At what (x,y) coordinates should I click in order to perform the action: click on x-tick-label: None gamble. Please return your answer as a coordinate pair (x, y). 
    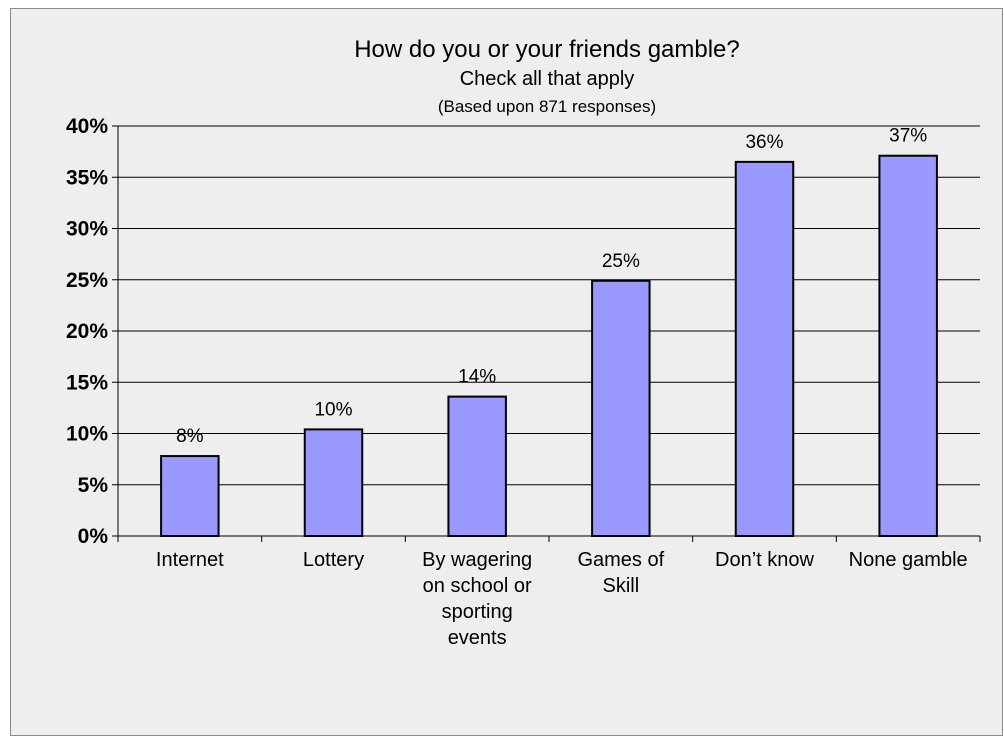
    Looking at the image, I should click on (908, 560).